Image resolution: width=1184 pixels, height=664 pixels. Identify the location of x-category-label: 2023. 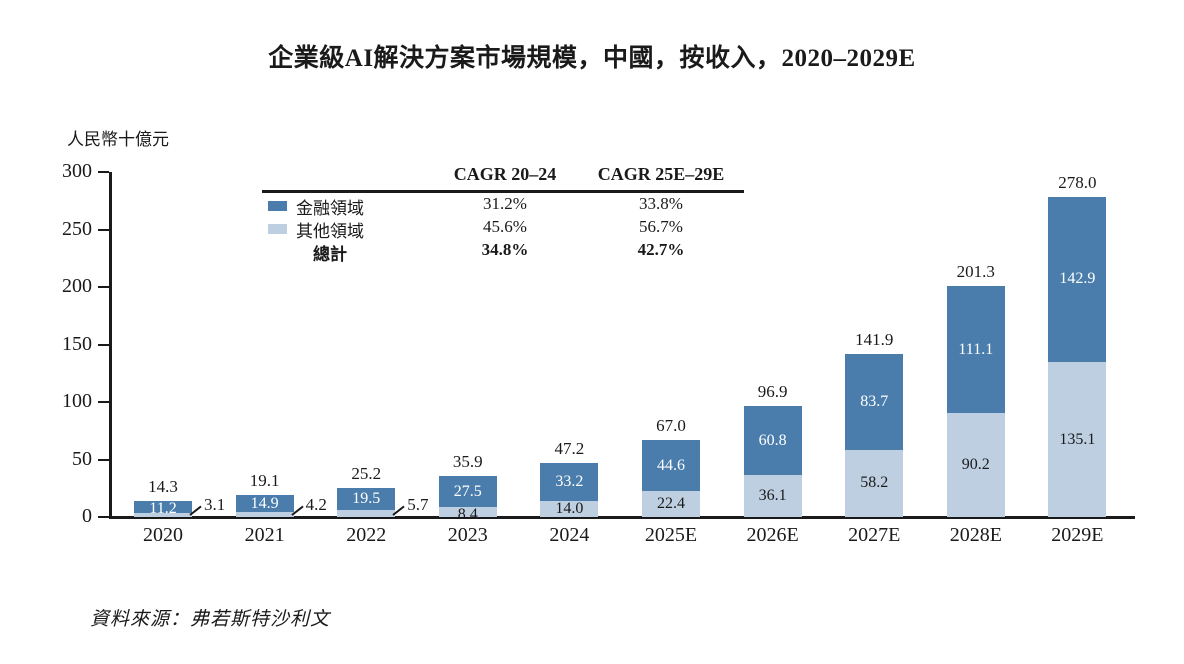
(467, 535).